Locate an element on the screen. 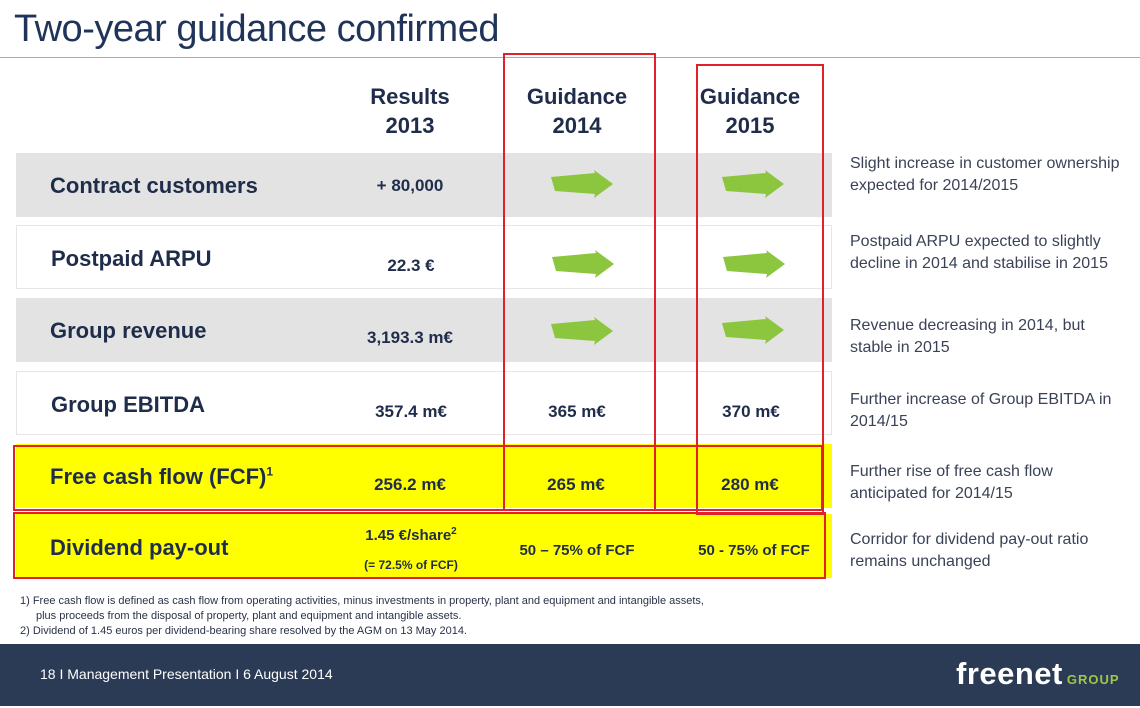 The image size is (1140, 708). row-label: Group revenue is located at coordinates (128, 330).